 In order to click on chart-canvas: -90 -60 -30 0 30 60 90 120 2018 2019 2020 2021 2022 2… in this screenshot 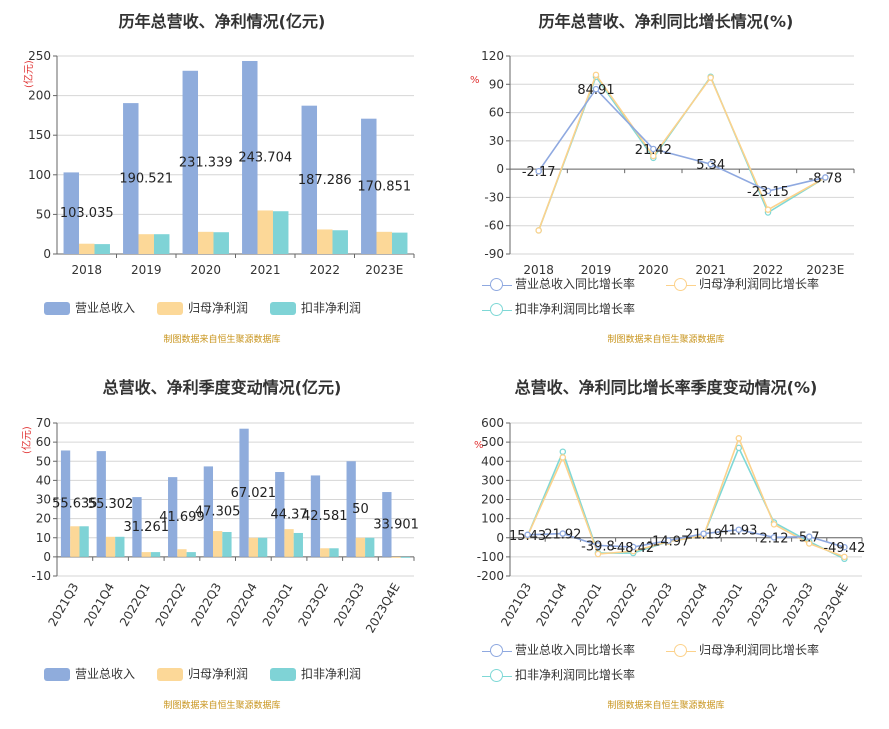, I will do `click(668, 163)`.